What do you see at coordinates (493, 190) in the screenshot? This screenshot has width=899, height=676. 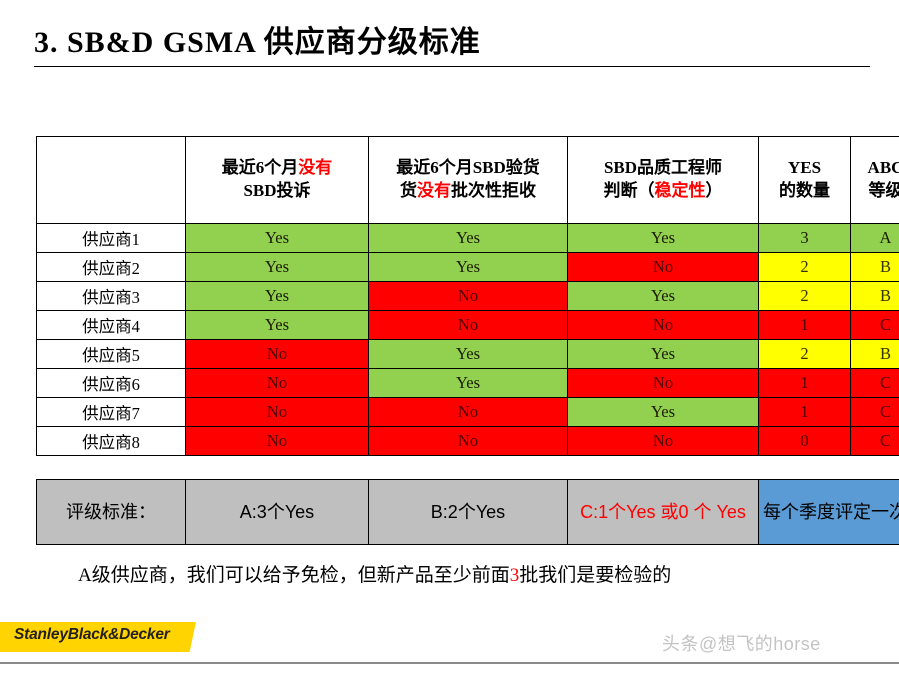 I see `header-c3-part2: 批次性拒收` at bounding box center [493, 190].